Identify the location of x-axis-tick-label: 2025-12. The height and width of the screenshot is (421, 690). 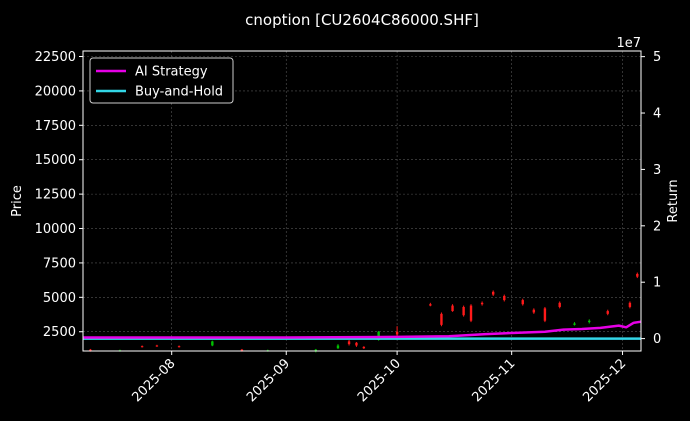
(604, 380).